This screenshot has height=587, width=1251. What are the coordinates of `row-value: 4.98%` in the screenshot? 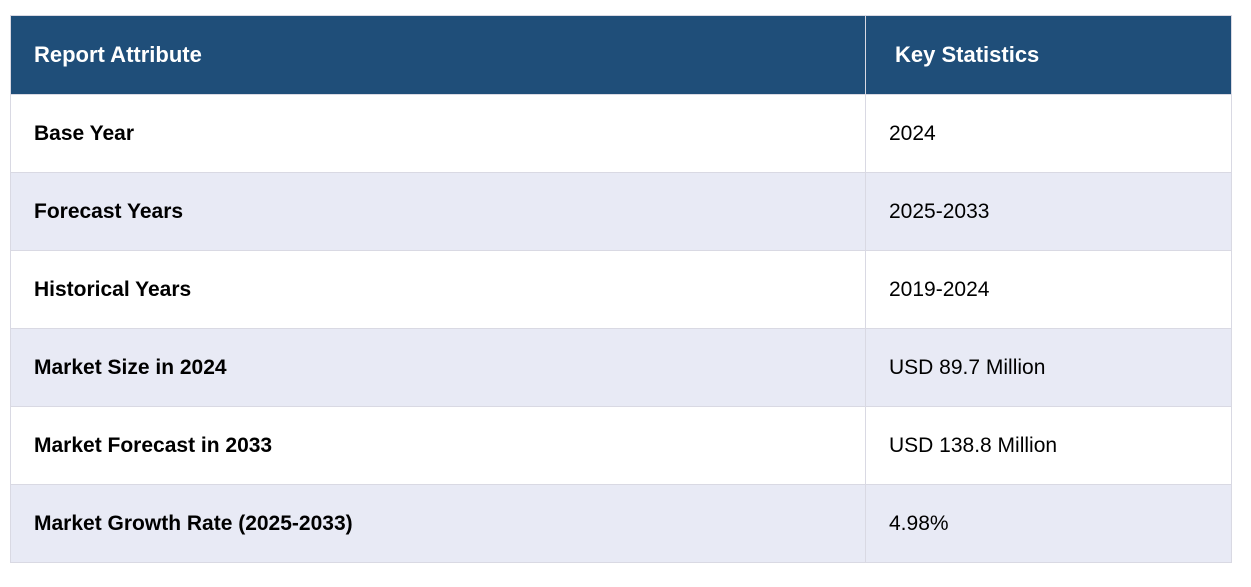 It's located at (1048, 523).